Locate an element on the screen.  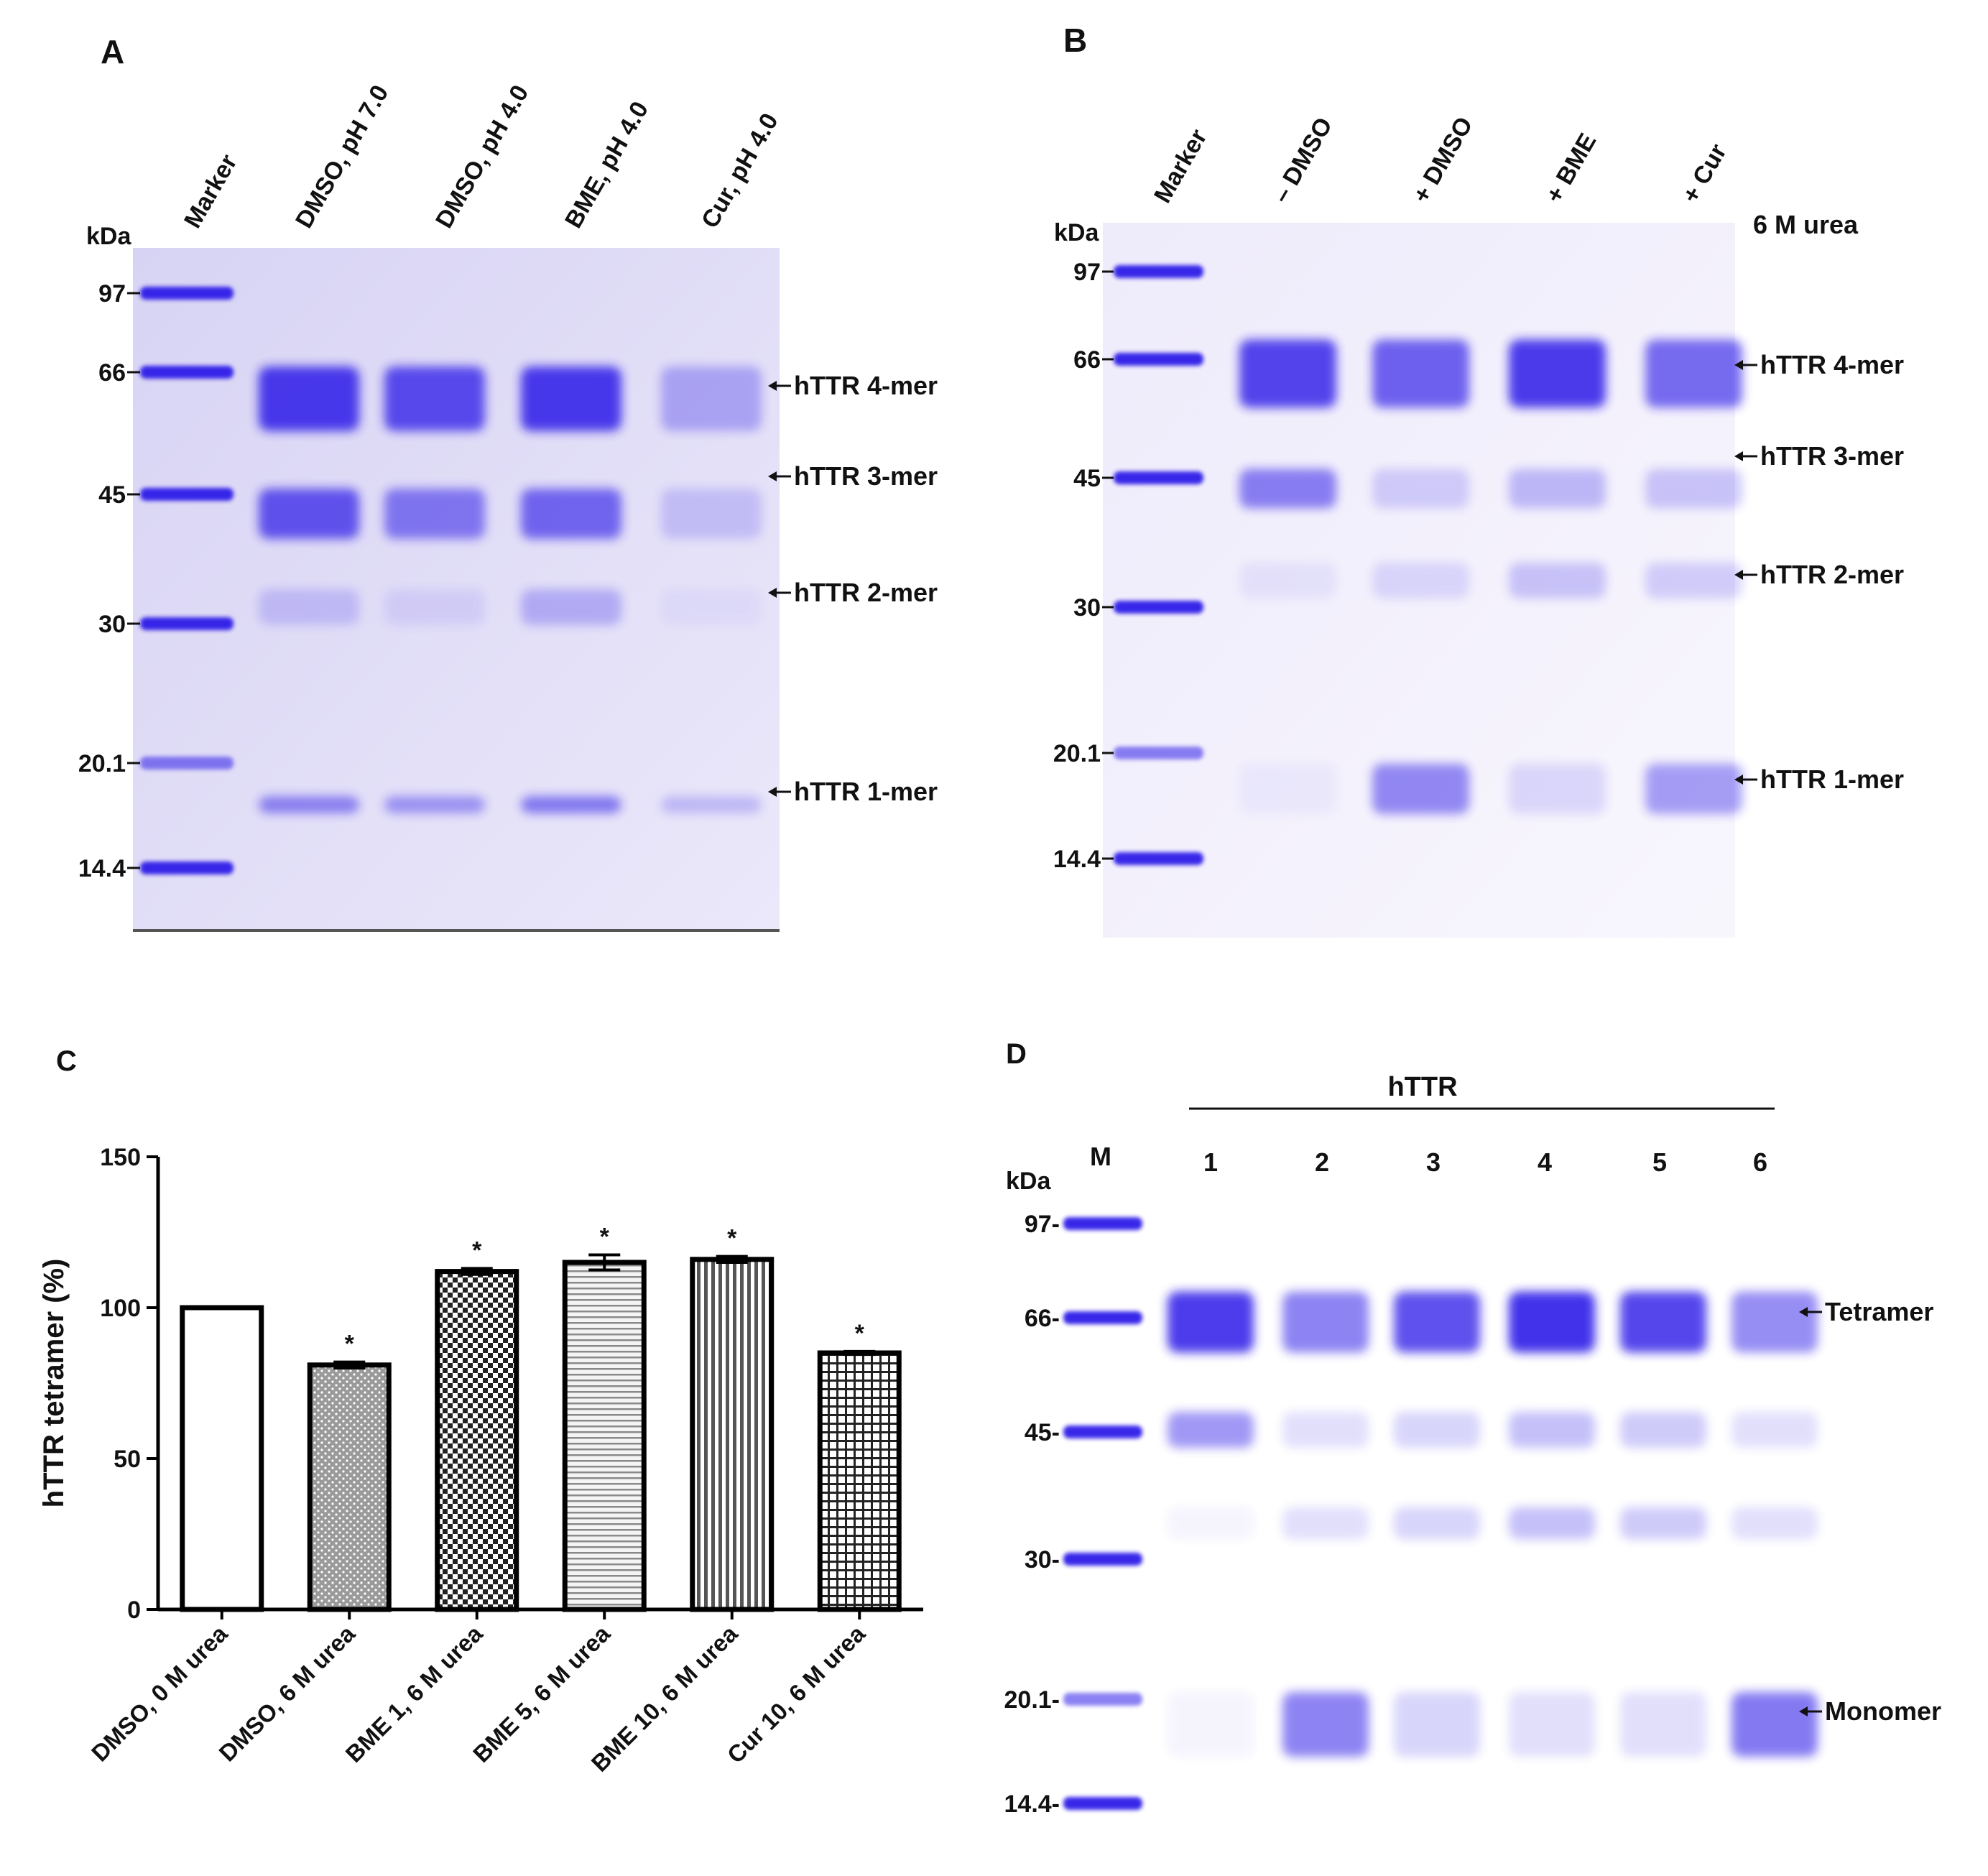
x-tick-label: BME 1, 6 M urea is located at coordinates (415, 1694).